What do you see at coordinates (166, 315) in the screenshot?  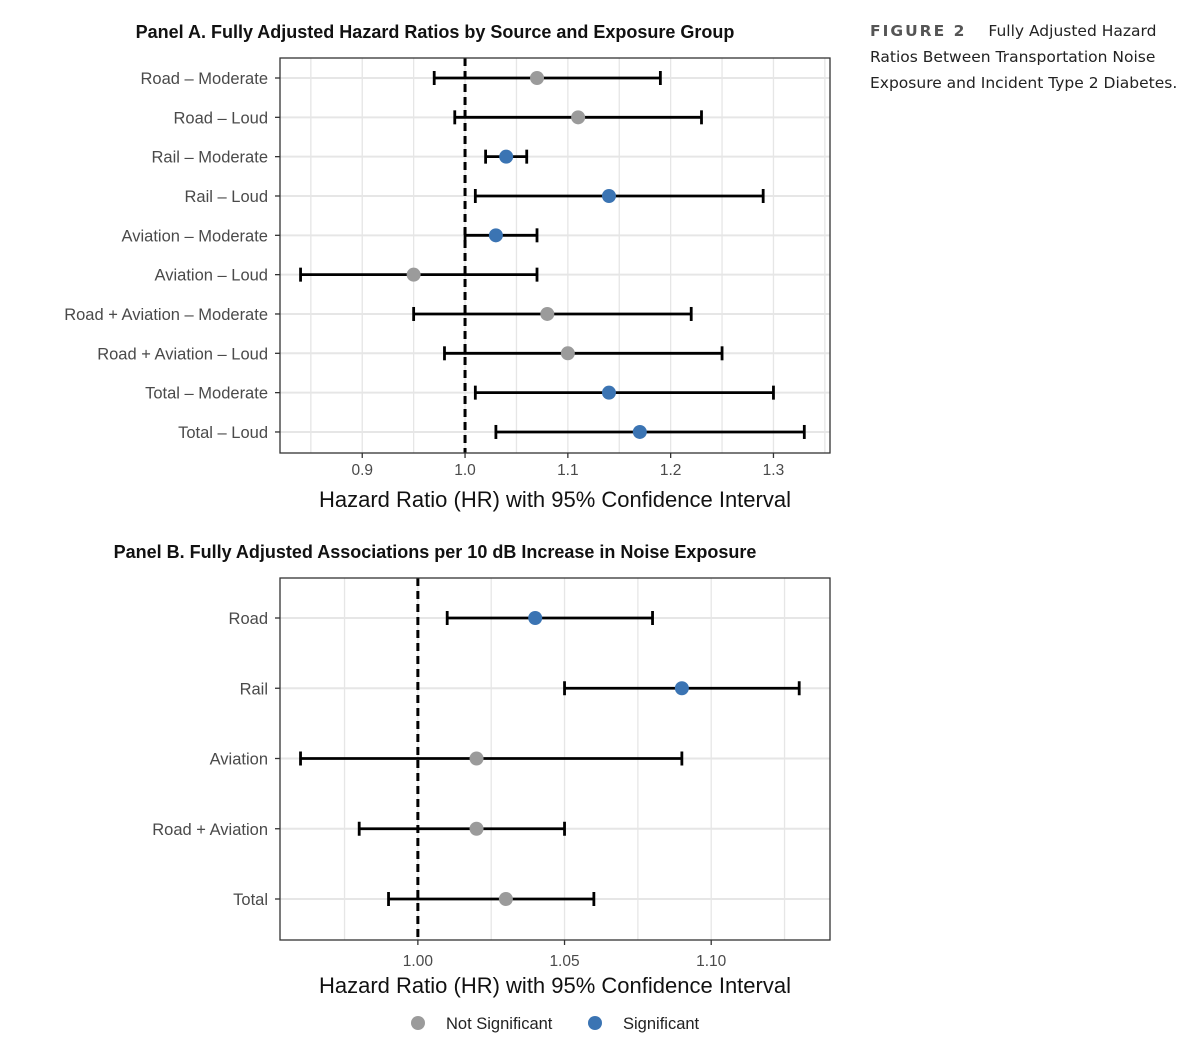 I see `panel-a-row-label: Road + Aviation – Moderate` at bounding box center [166, 315].